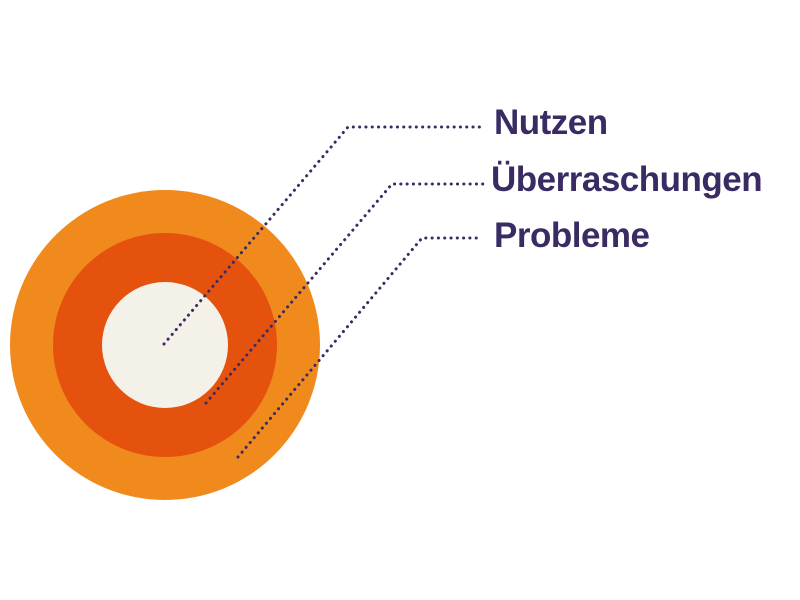  Describe the element at coordinates (627, 179) in the screenshot. I see `label-ueberraschungen: Überraschungen` at that location.